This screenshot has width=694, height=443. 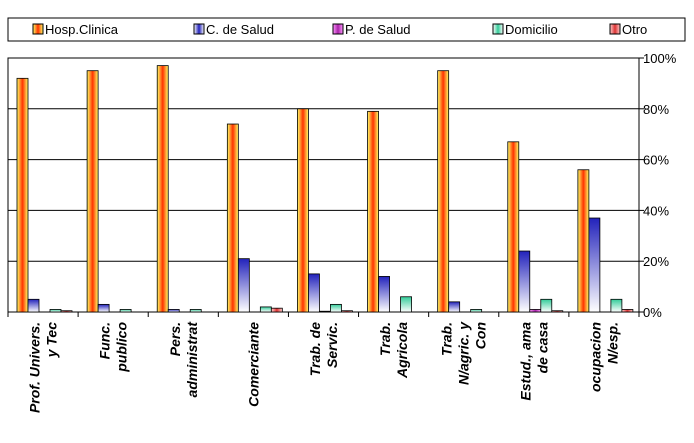 What do you see at coordinates (634, 29) in the screenshot?
I see `legend-label: Otro` at bounding box center [634, 29].